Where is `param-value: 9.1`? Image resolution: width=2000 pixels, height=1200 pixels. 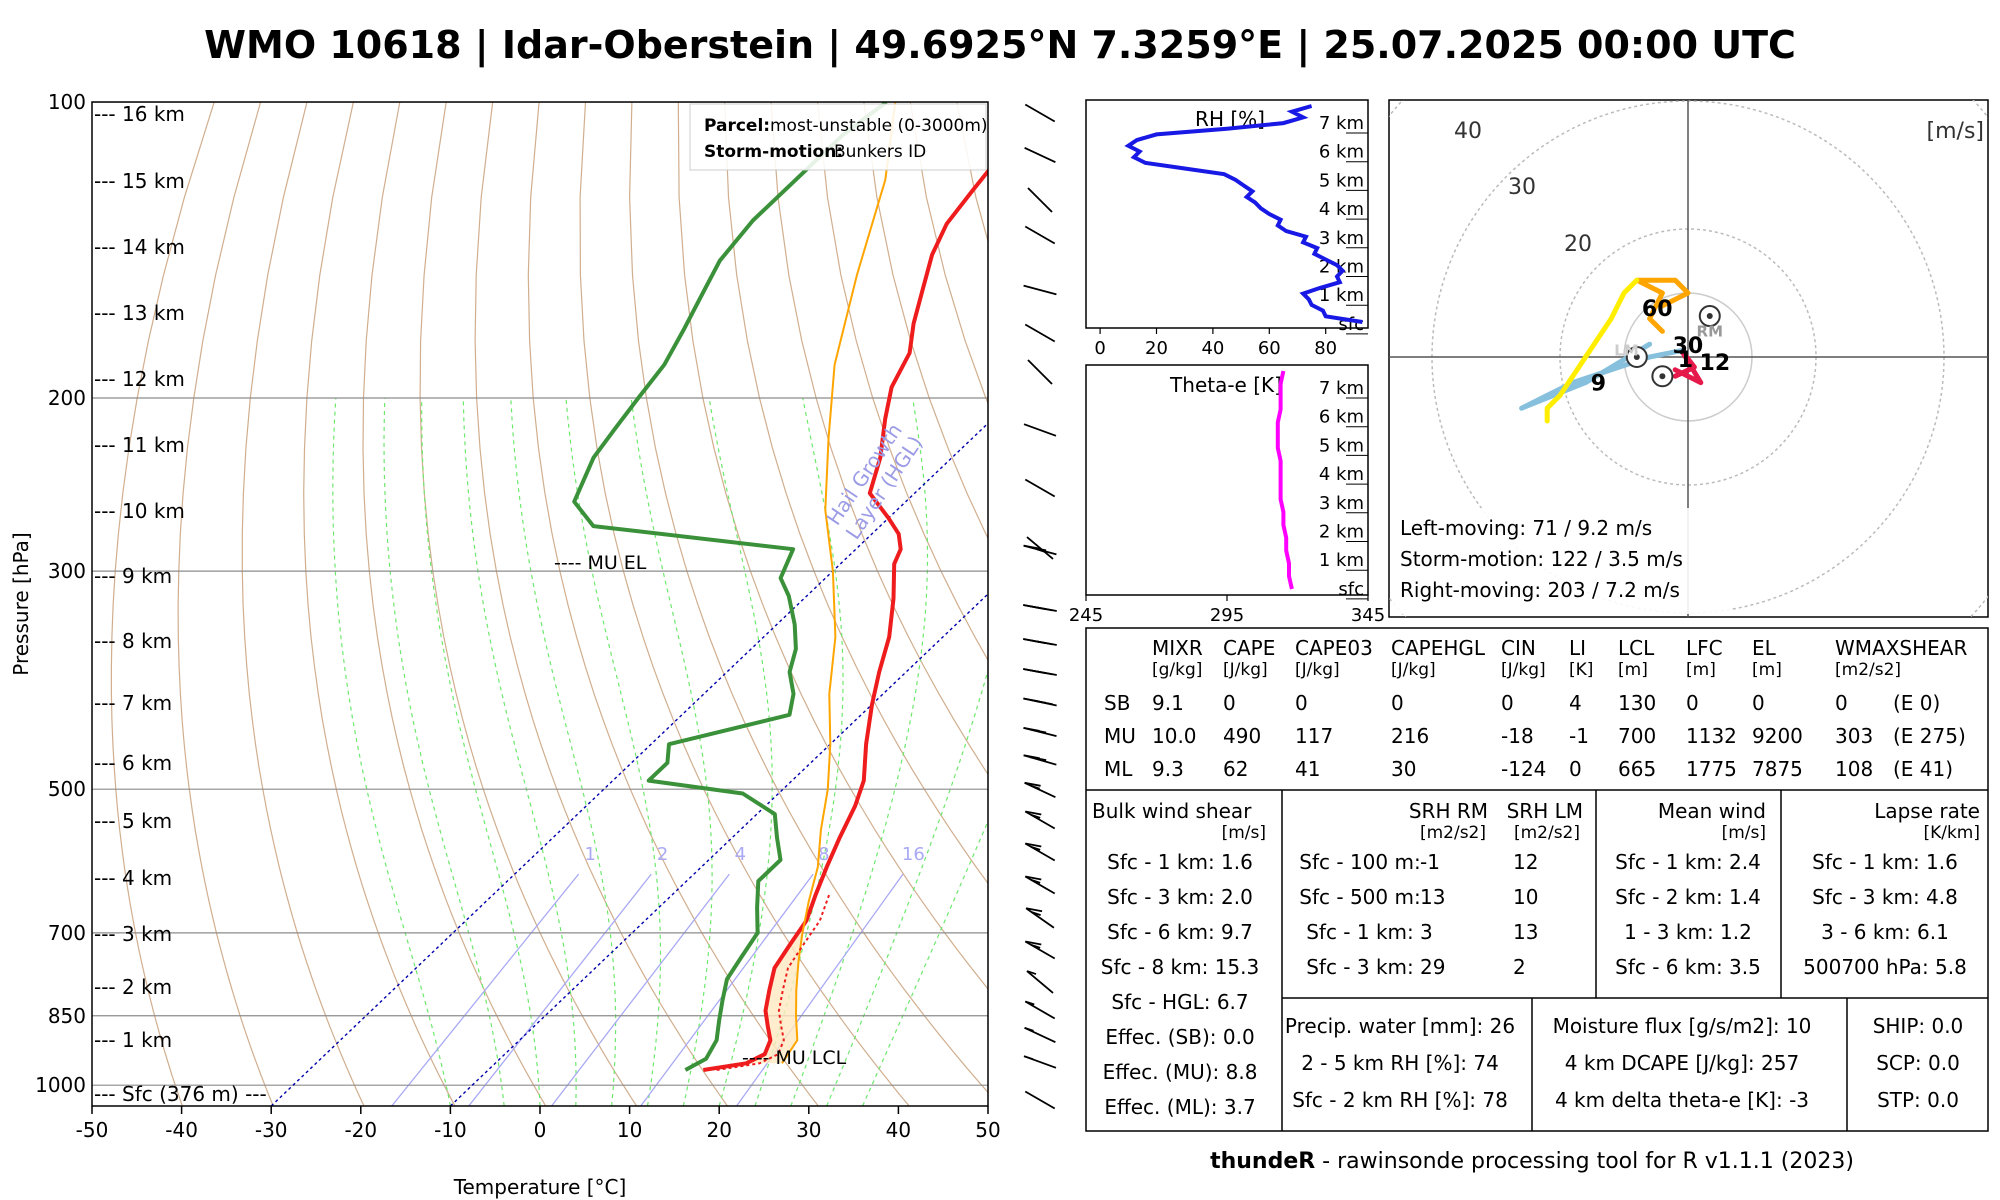
param-value: 9.1 is located at coordinates (1168, 703).